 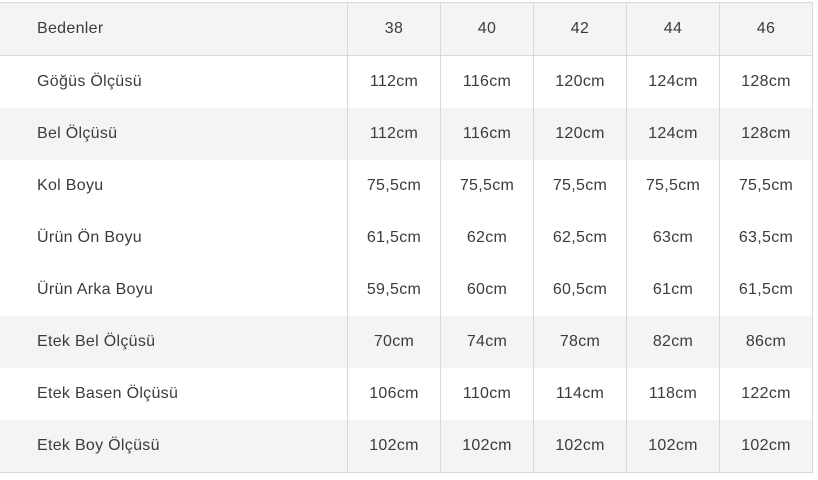 I want to click on row-label-cell: Etek Boy Ölçüsü, so click(x=98, y=445).